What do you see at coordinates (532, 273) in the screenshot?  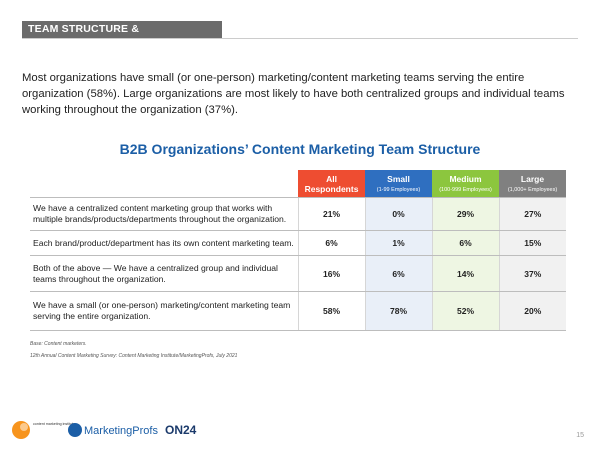 I see `cell-value: 37%` at bounding box center [532, 273].